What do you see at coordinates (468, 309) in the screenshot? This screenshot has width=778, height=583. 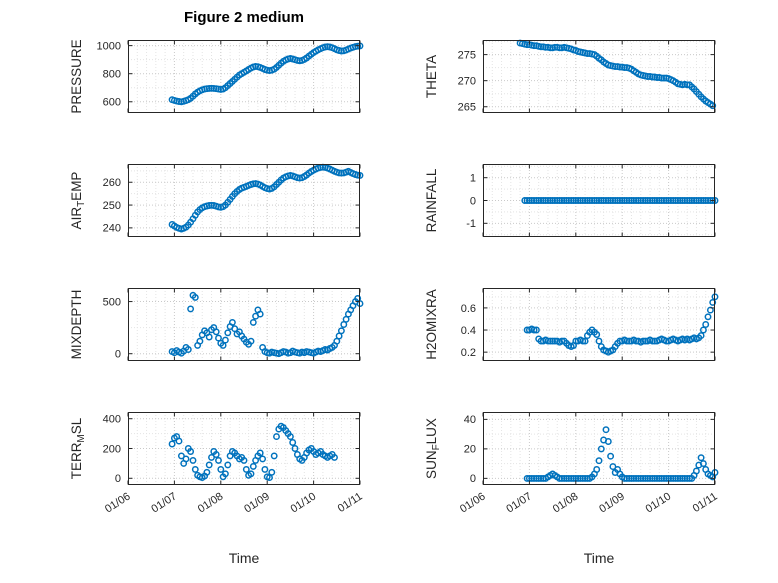 I see `svg-text: 0.6` at bounding box center [468, 309].